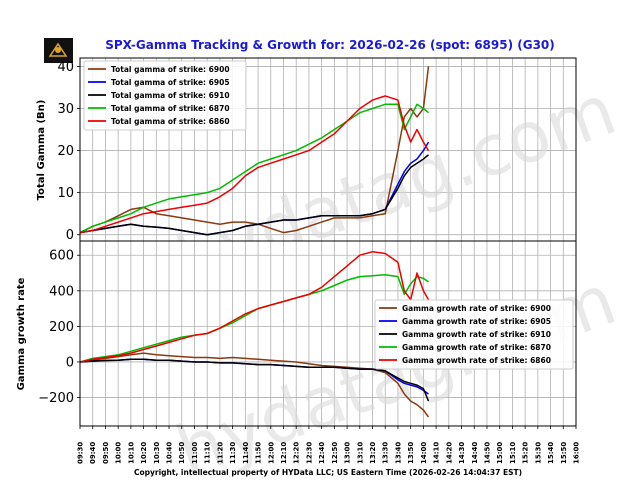 This screenshot has height=480, width=640. I want to click on x-tick-label: 14:30, so click(462, 453).